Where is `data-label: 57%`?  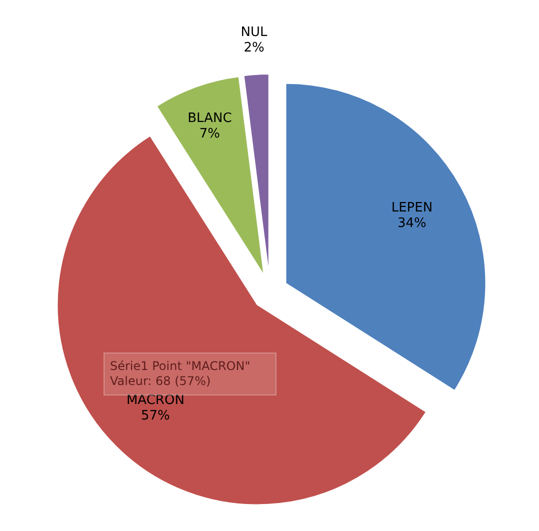 data-label: 57% is located at coordinates (155, 416).